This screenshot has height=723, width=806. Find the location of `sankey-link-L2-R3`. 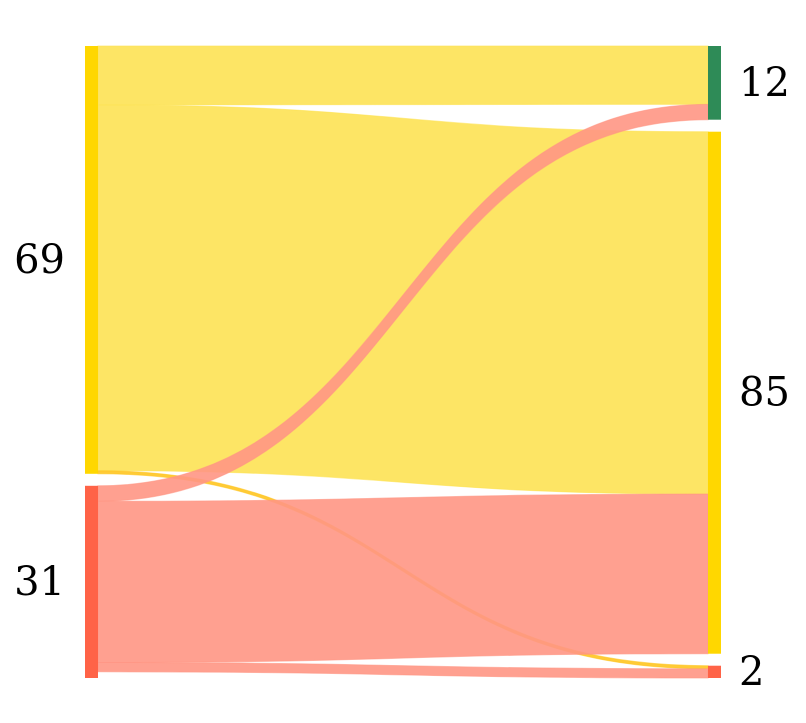

sankey-link-L2-R3 is located at coordinates (403, 670).